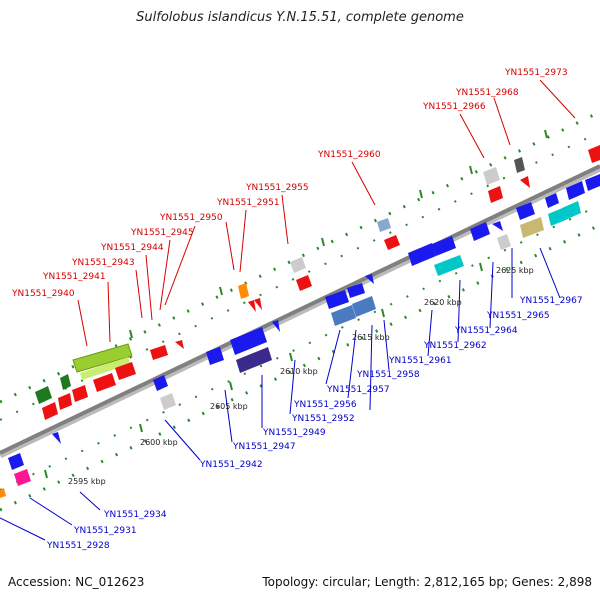  What do you see at coordinates (135, 515) in the screenshot?
I see `gene-label: YN1551_2934` at bounding box center [135, 515].